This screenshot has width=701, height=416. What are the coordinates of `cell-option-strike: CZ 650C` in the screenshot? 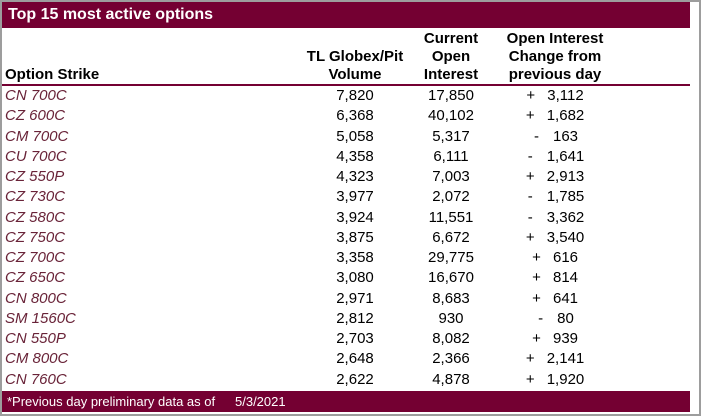 It's located at (35, 278).